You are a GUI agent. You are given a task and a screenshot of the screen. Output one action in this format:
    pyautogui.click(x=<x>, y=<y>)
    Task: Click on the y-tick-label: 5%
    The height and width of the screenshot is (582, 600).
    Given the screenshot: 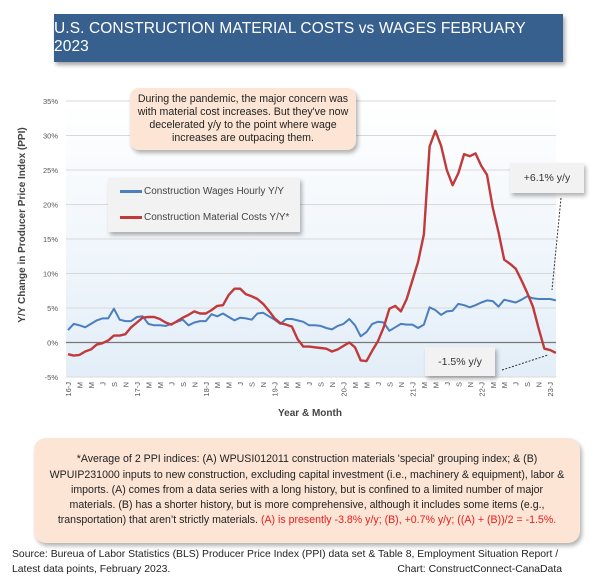 What is the action you would take?
    pyautogui.click(x=52, y=308)
    